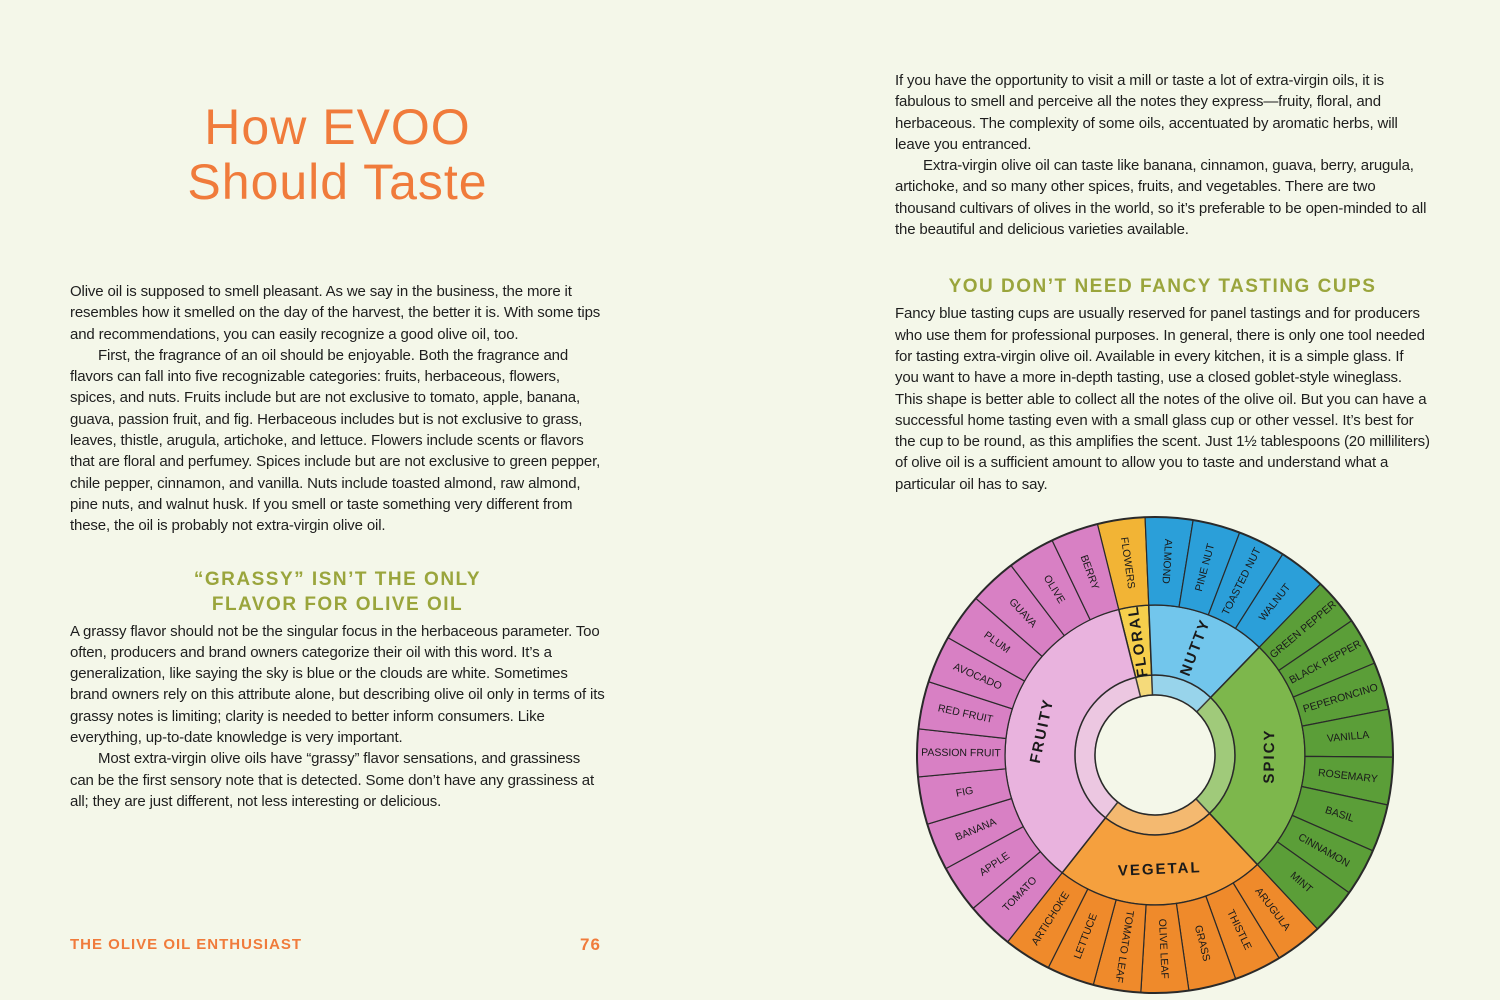 The width and height of the screenshot is (1500, 1000). Describe the element at coordinates (1127, 562) in the screenshot. I see `note-label: FLOWERS` at that location.